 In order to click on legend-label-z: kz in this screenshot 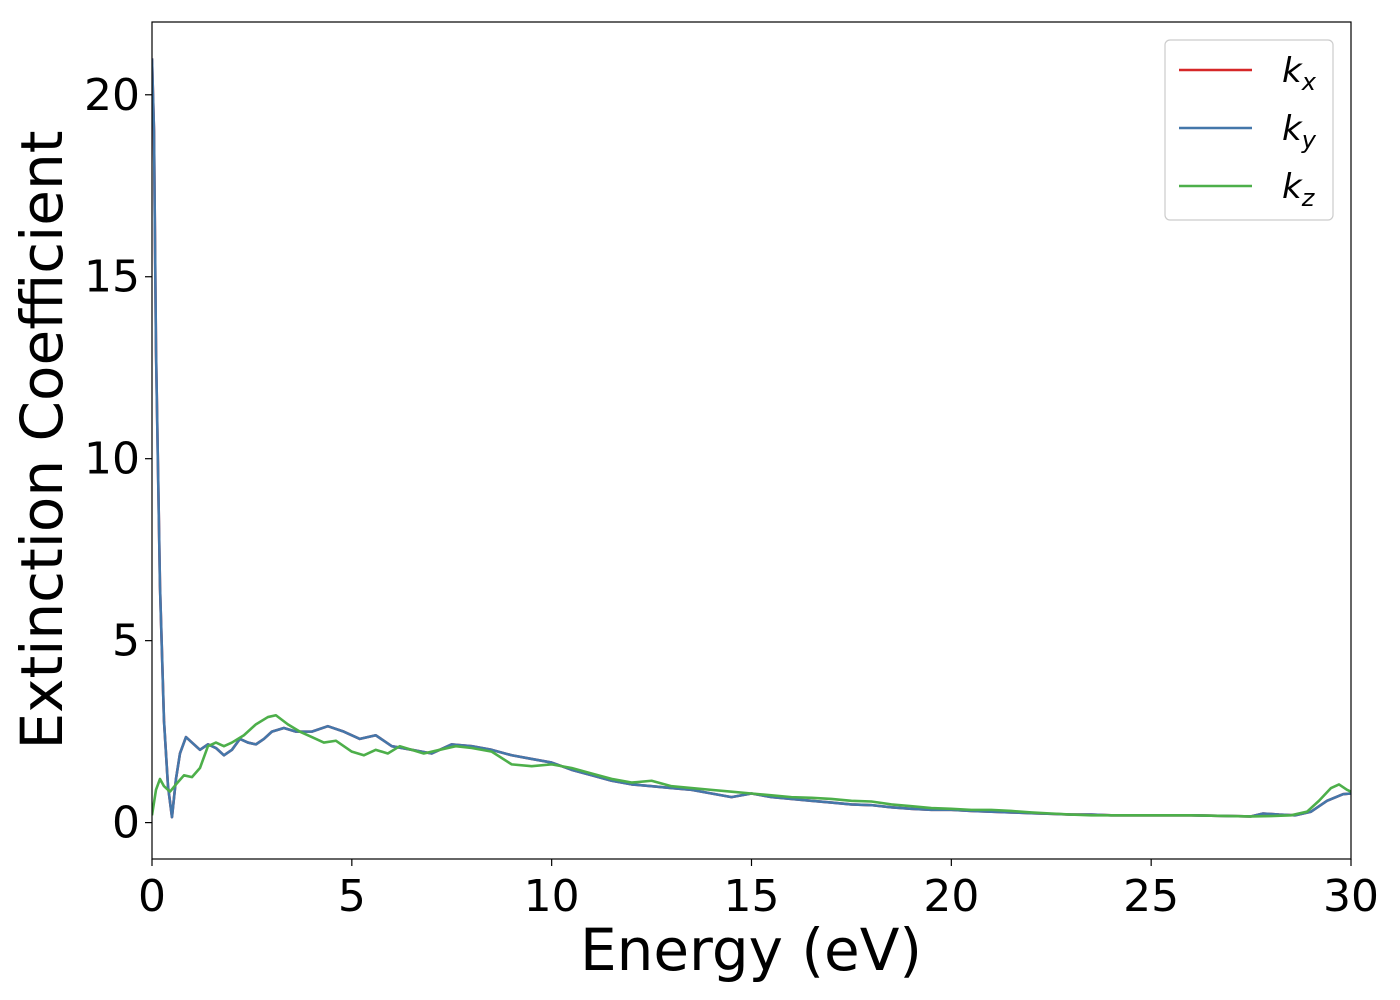, I will do `click(1299, 189)`.